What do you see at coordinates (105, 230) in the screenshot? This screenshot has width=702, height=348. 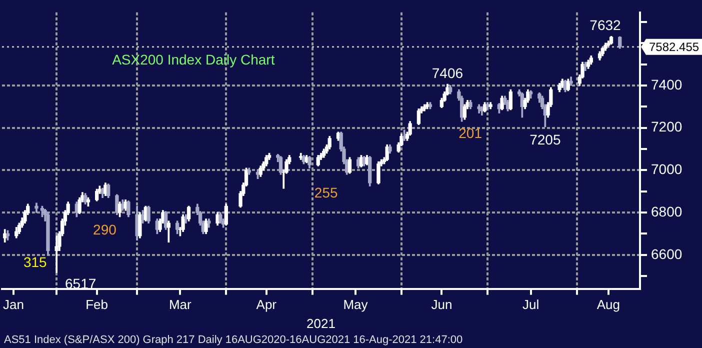 I see `annotation: 290` at bounding box center [105, 230].